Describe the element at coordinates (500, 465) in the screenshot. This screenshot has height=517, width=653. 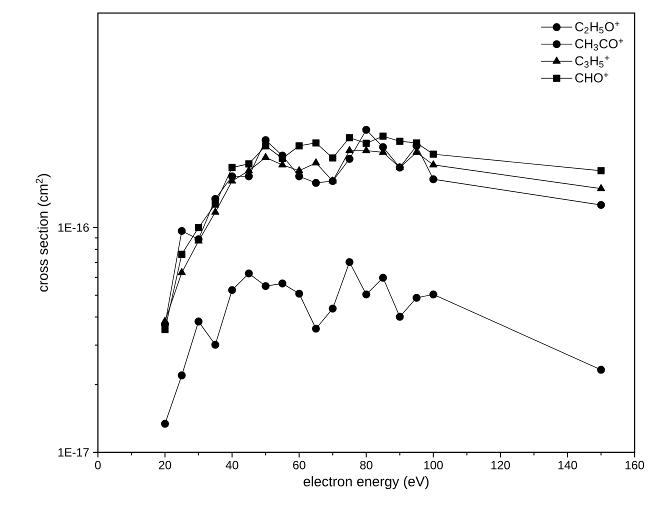
I see `x-tick-label: 120` at that location.